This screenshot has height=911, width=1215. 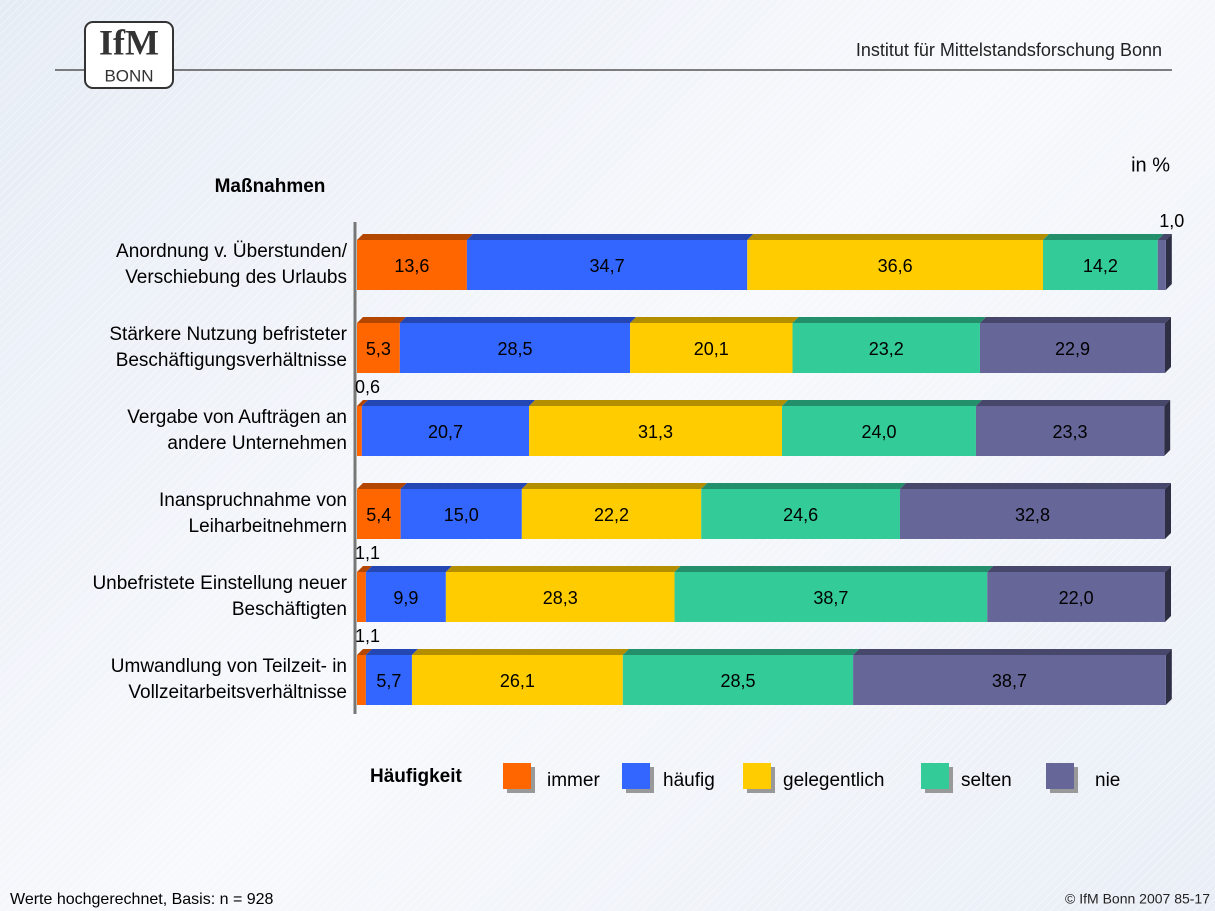 I want to click on data-label: 22,9, so click(x=1072, y=349).